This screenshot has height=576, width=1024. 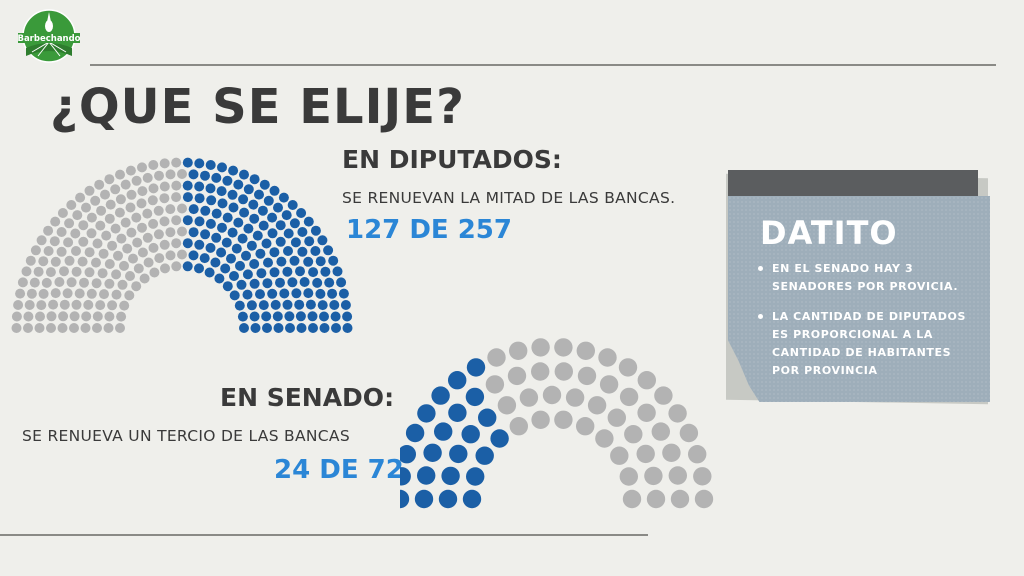 I want to click on diputados-seat-chart, so click(x=182, y=245).